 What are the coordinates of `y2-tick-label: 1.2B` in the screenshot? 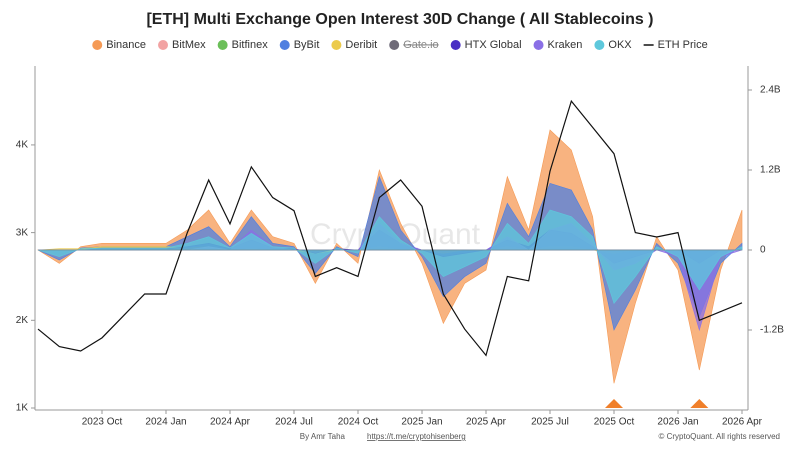 It's located at (770, 170).